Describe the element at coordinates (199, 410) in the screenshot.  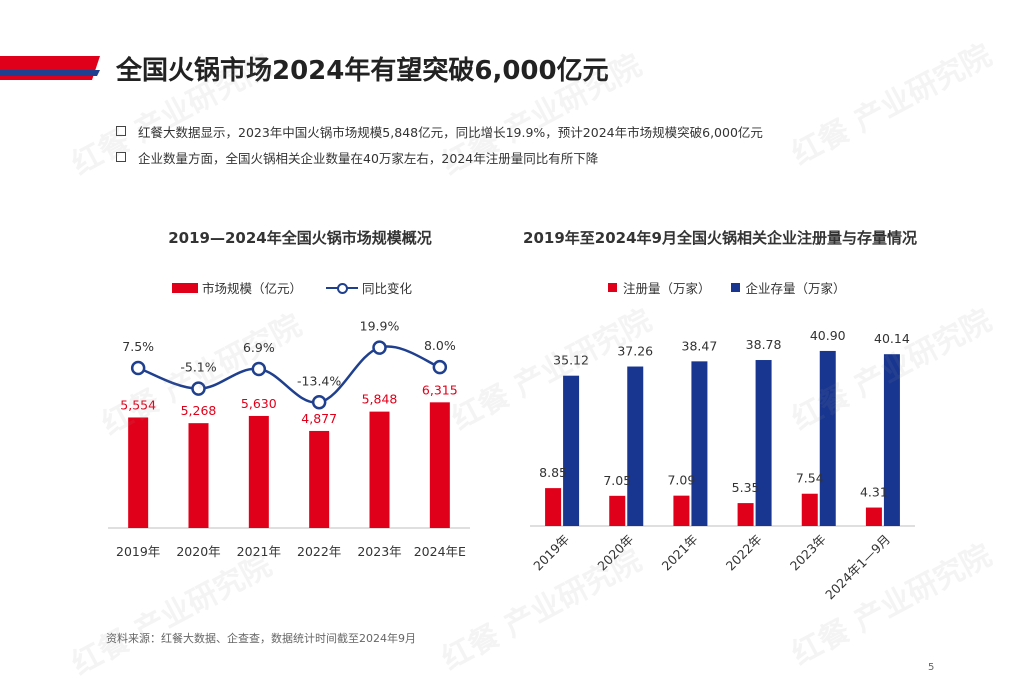
I see `bar-value-label: 5,268` at that location.